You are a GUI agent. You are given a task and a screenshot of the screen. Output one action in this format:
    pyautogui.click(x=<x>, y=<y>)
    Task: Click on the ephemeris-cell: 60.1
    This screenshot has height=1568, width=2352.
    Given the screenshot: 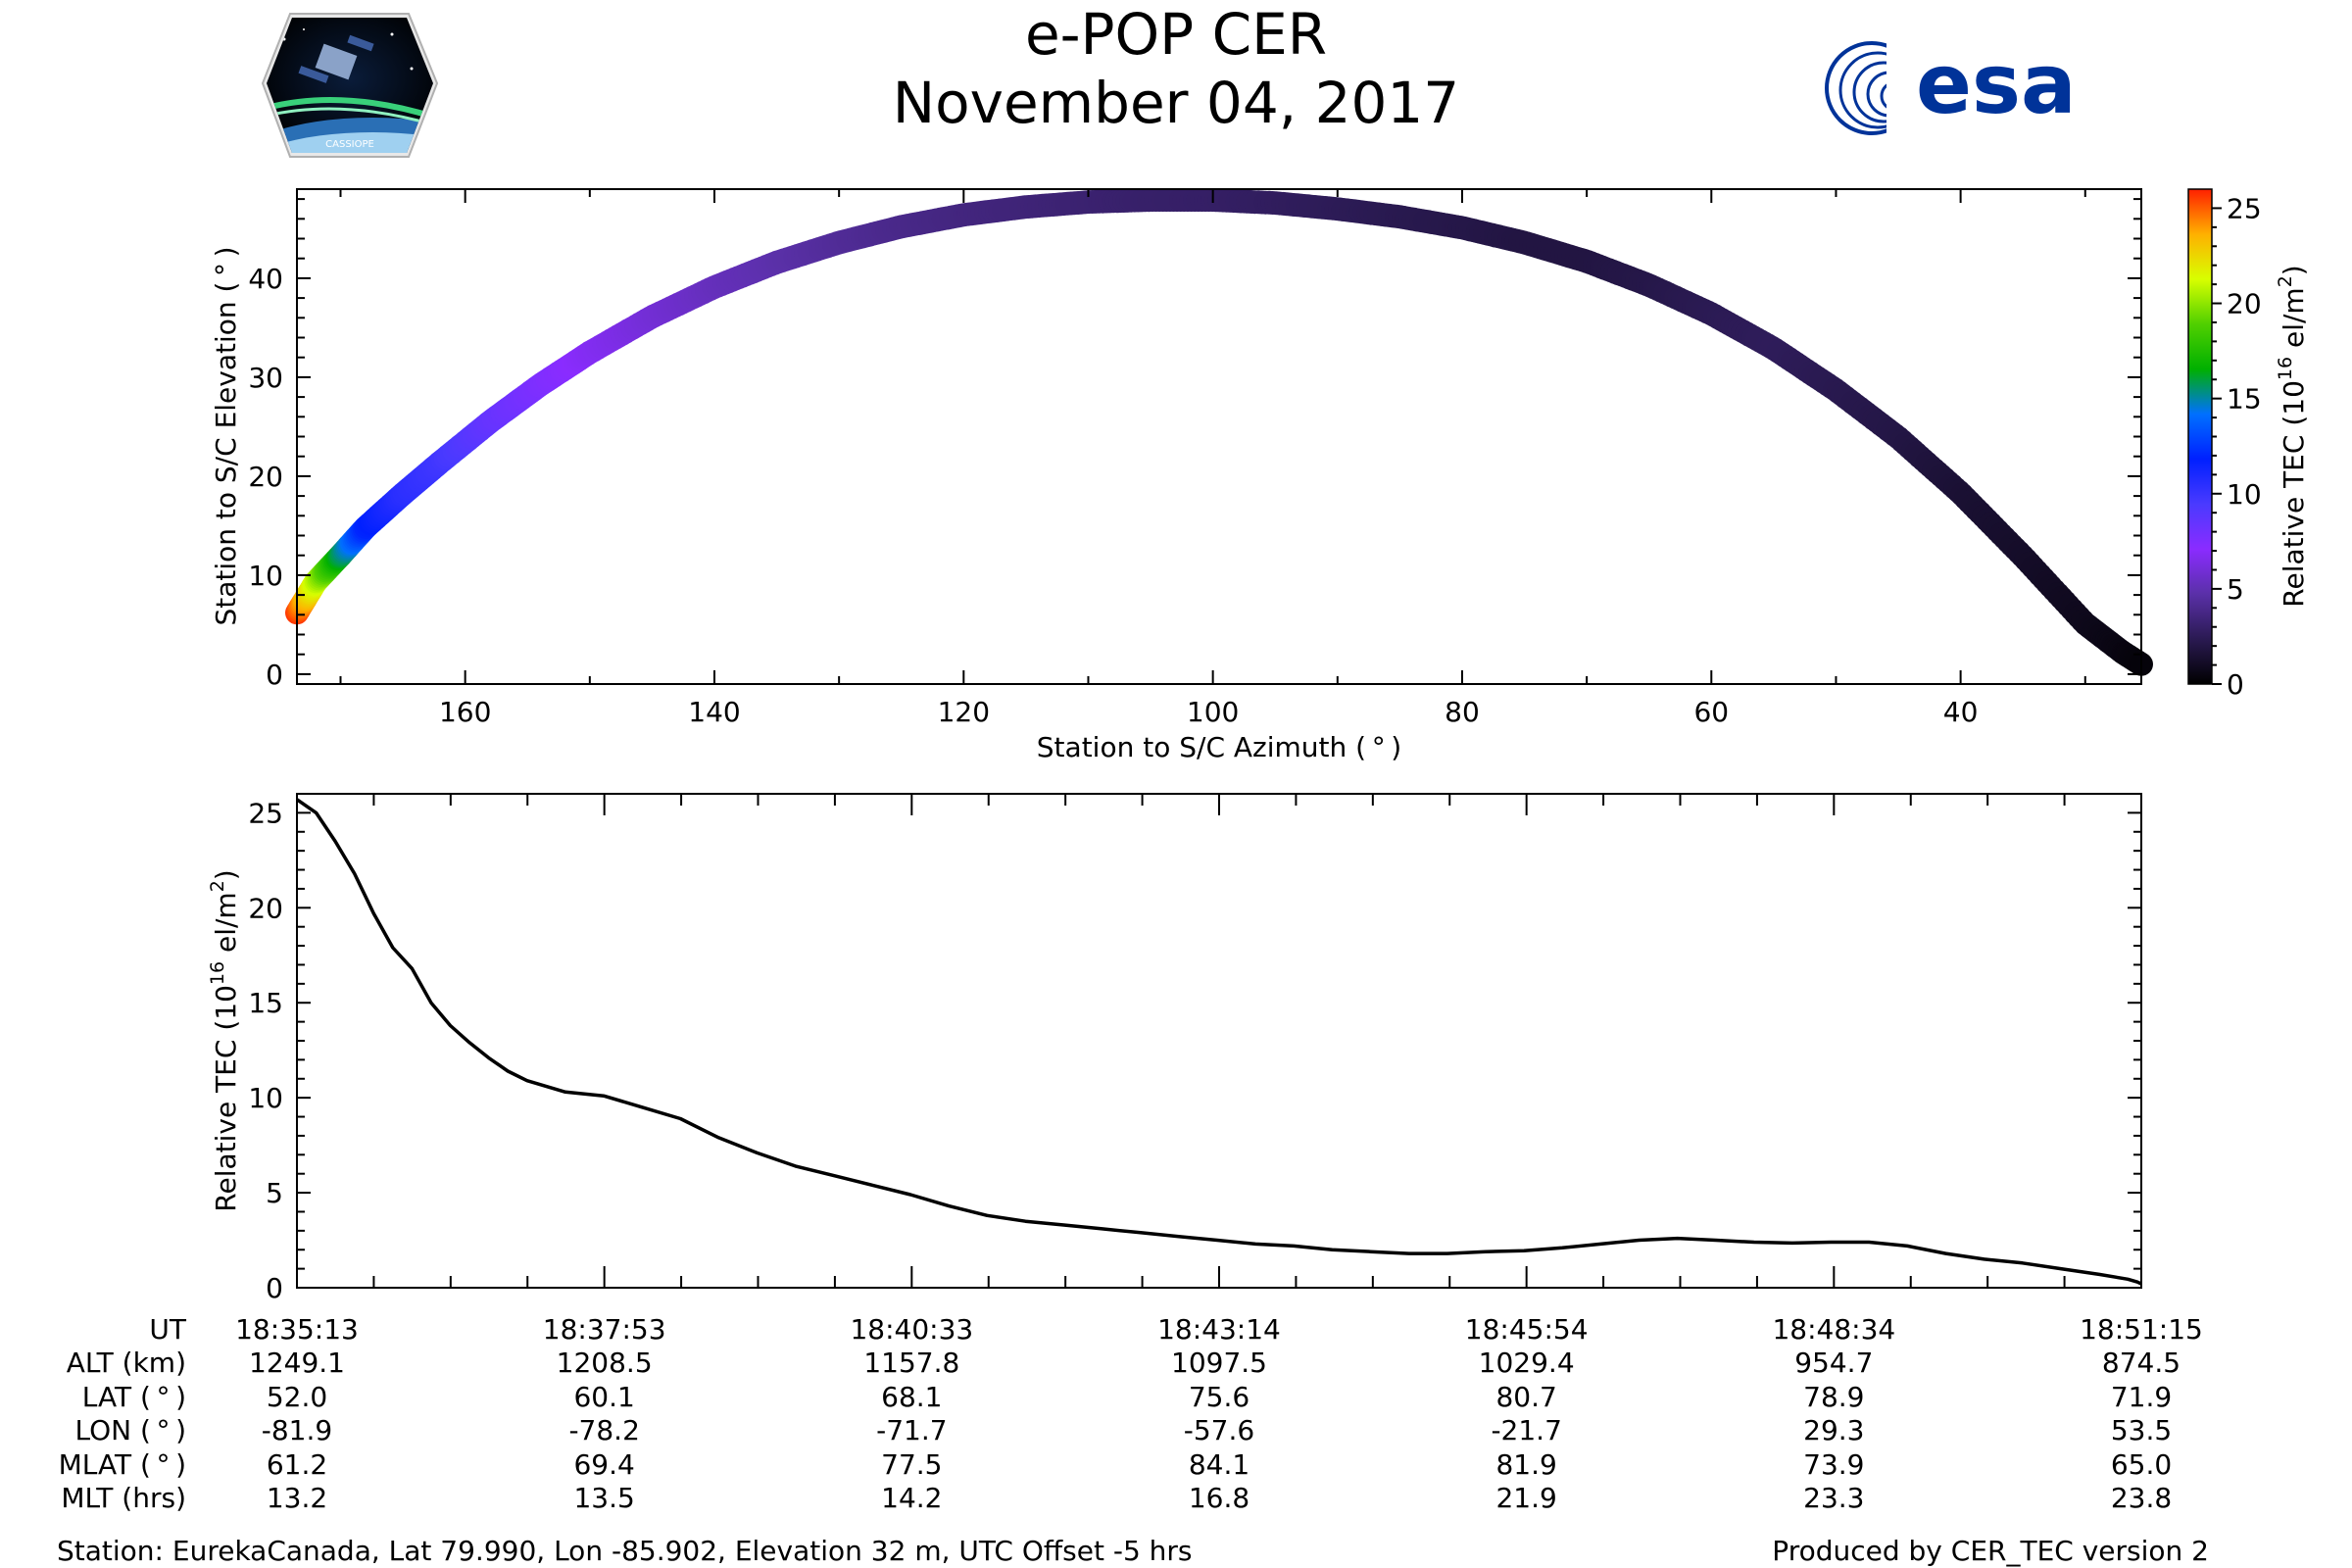 What is the action you would take?
    pyautogui.click(x=603, y=1397)
    